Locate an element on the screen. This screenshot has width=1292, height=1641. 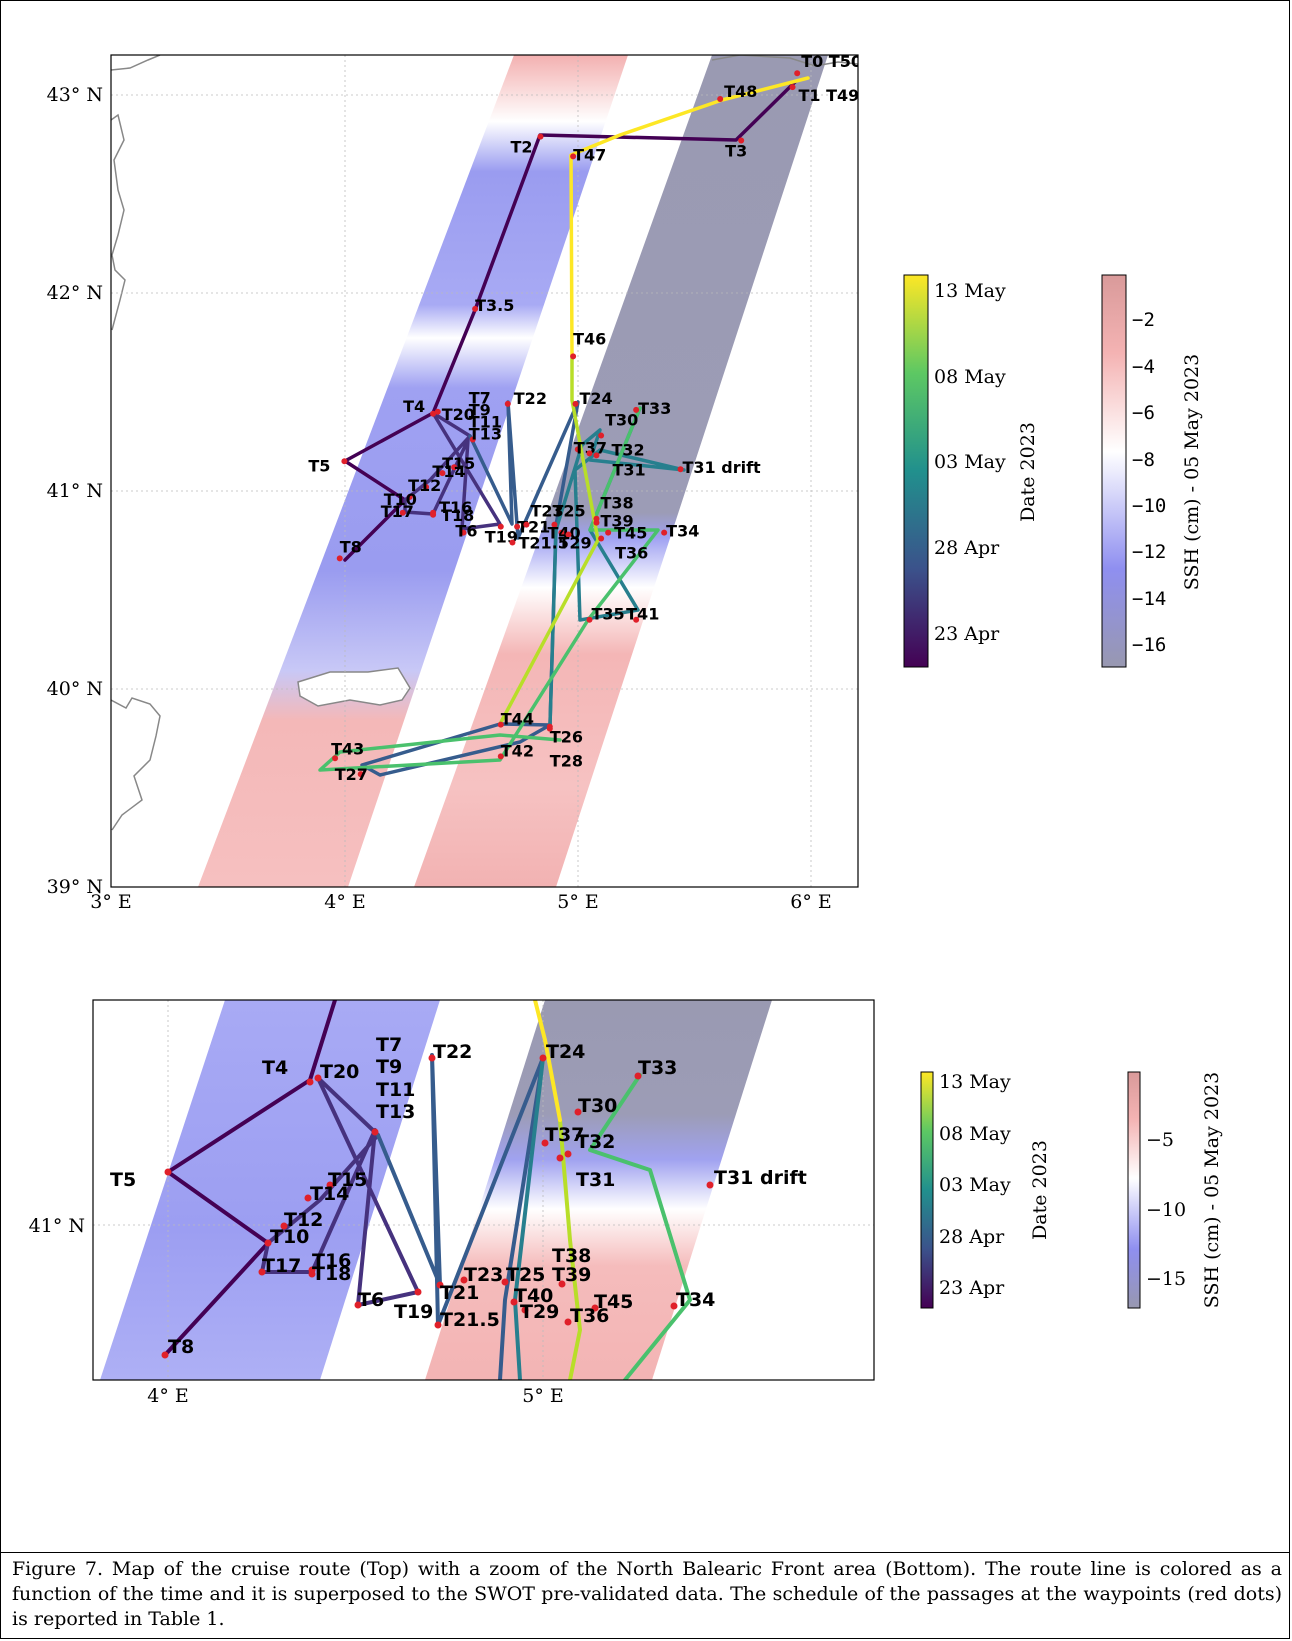
zoom-swath-right is located at coordinates (598, 1190).